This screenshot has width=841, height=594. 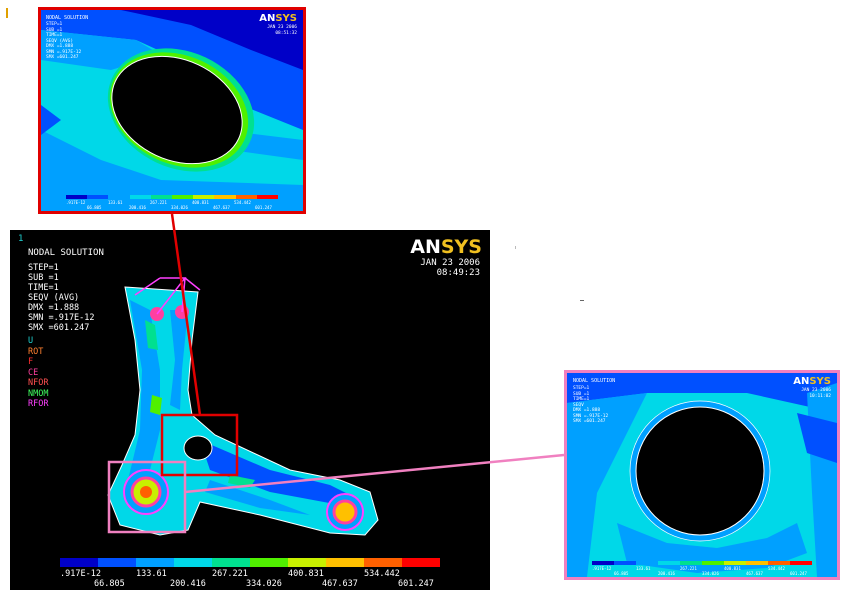 What do you see at coordinates (250, 562) in the screenshot?
I see `contour-colorbar` at bounding box center [250, 562].